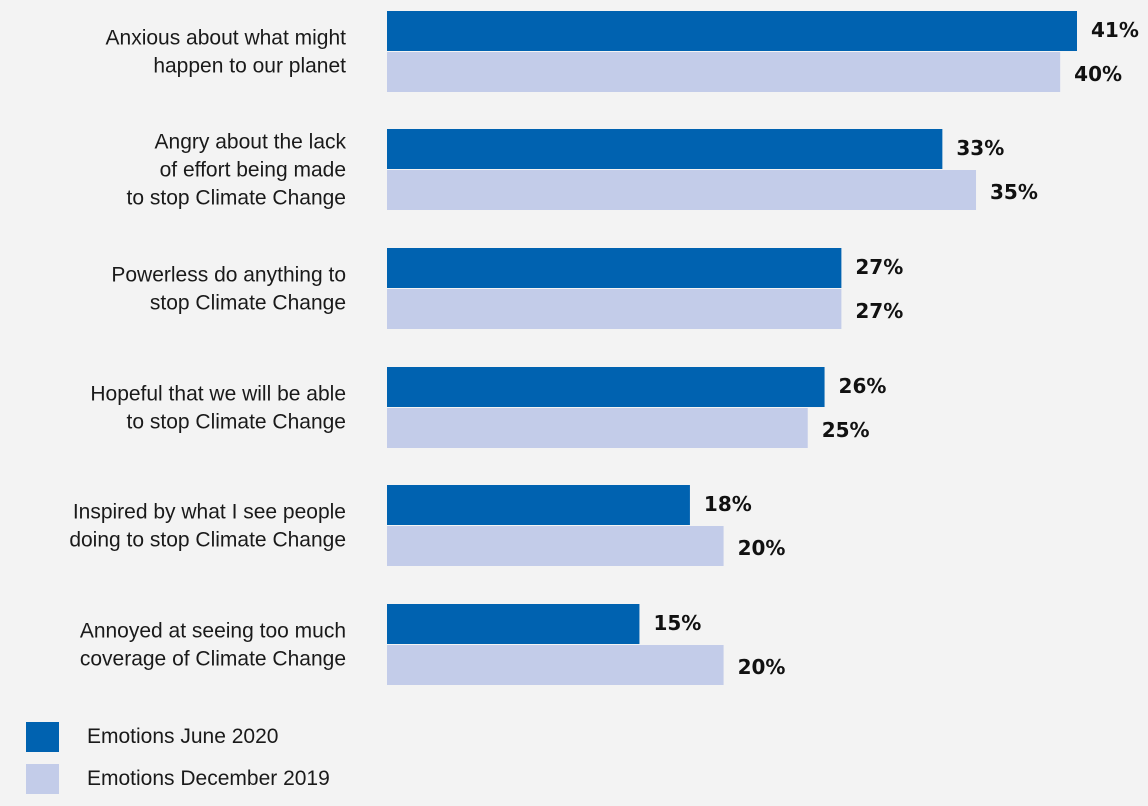 The image size is (1148, 806). What do you see at coordinates (42, 779) in the screenshot?
I see `legend-swatch-december-2019` at bounding box center [42, 779].